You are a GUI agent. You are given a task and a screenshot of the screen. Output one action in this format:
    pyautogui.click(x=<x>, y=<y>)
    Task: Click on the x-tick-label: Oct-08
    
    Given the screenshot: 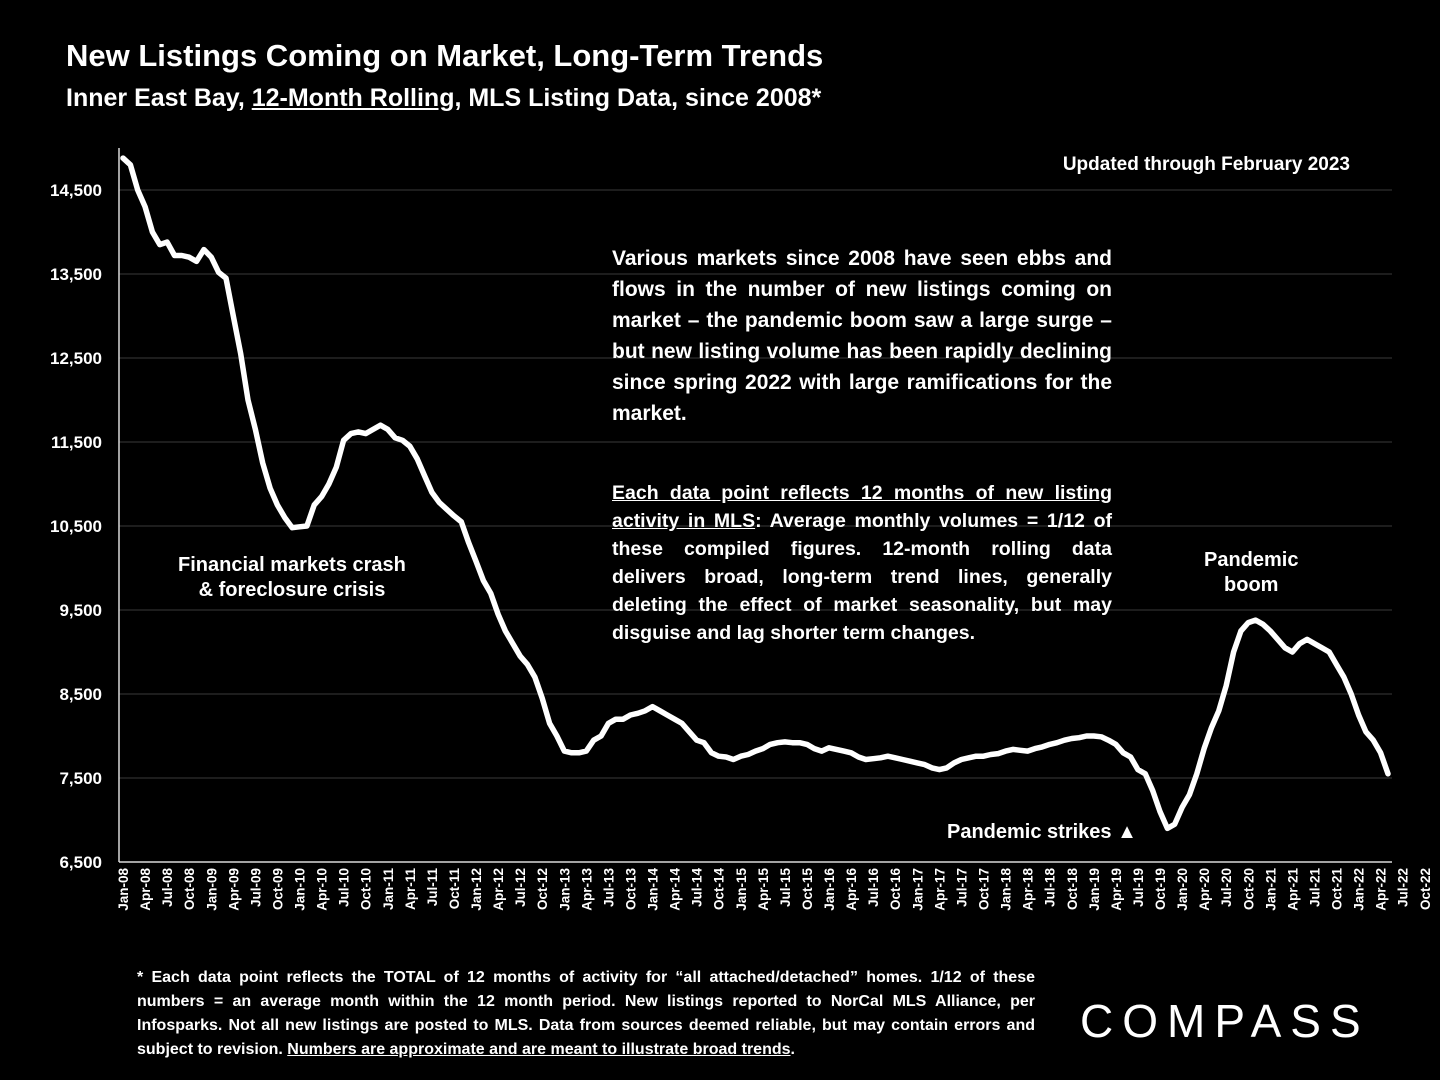 What is the action you would take?
    pyautogui.click(x=189, y=889)
    